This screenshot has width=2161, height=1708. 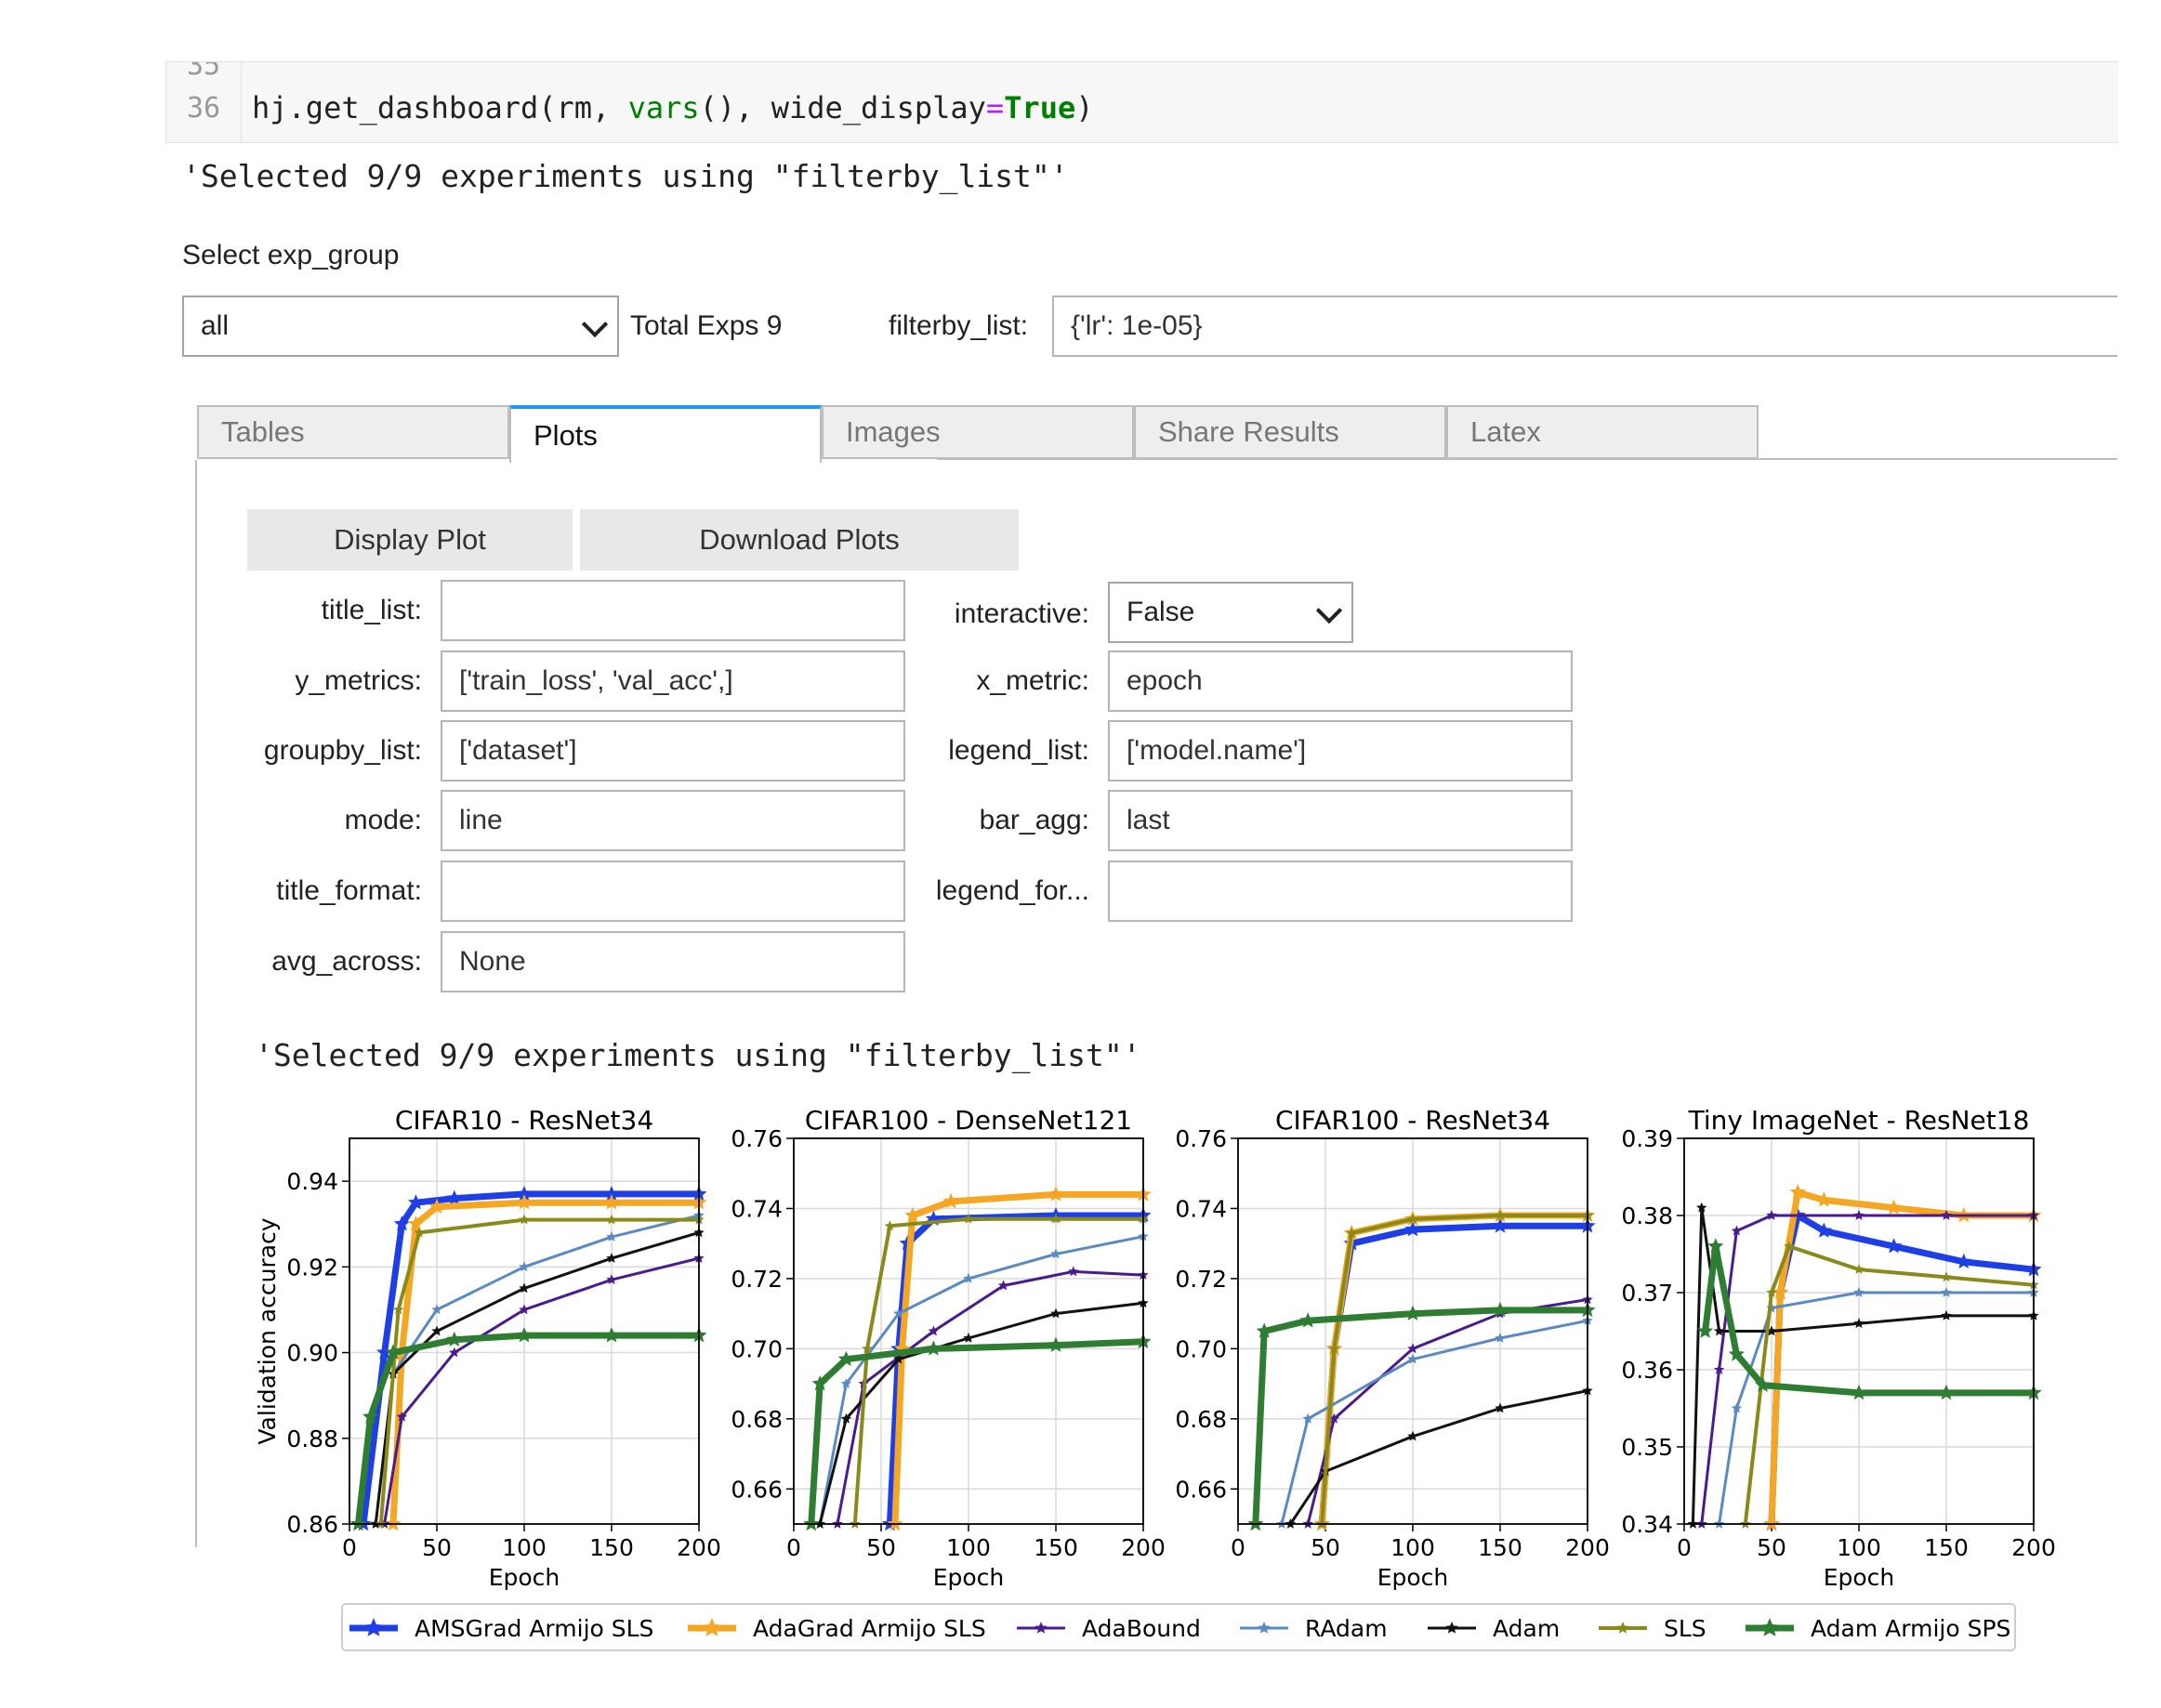 I want to click on x-metric-label: x_metric:, so click(x=1032, y=680).